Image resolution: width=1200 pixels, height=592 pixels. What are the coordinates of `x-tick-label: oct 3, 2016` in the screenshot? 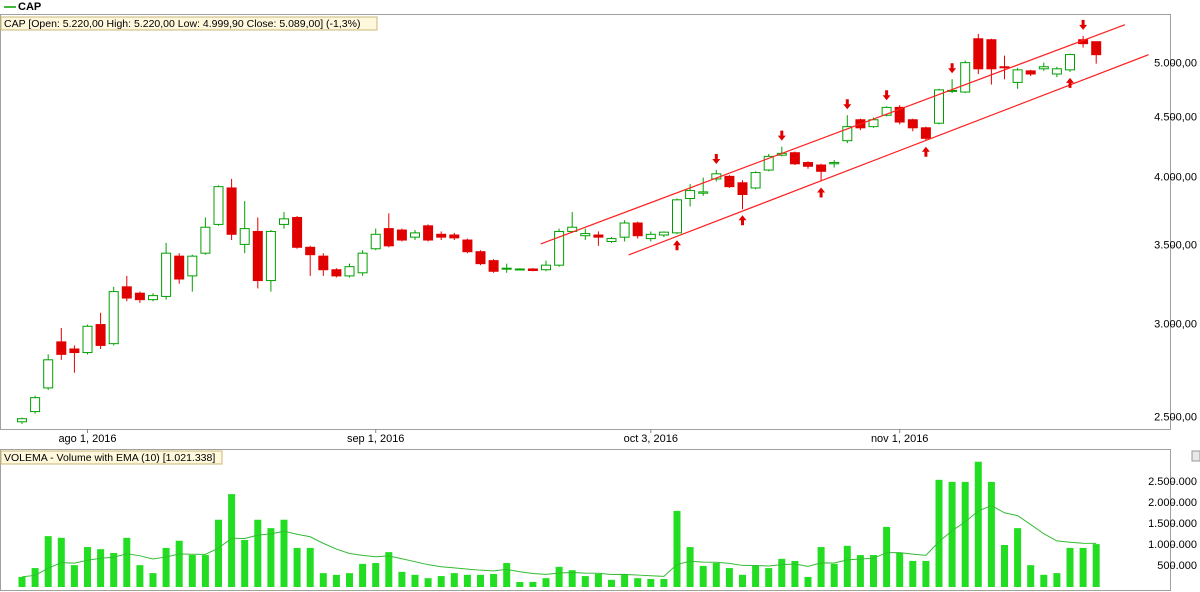 It's located at (651, 439).